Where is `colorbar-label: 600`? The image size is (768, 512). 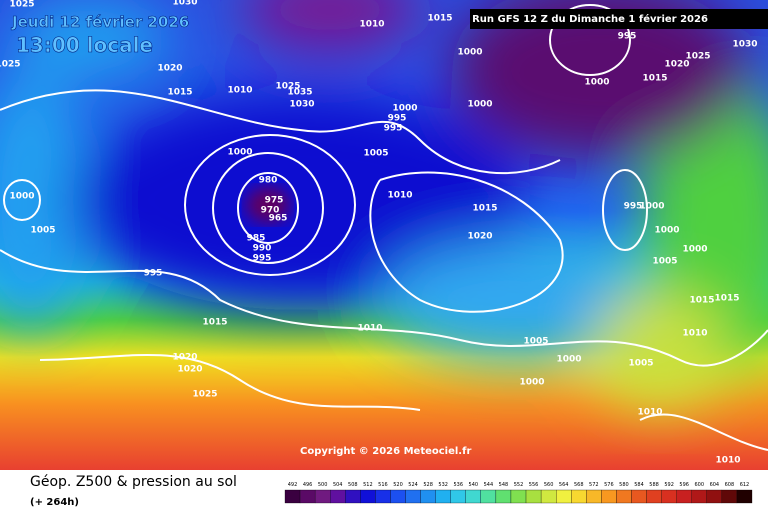 colorbar-label: 600 is located at coordinates (700, 485).